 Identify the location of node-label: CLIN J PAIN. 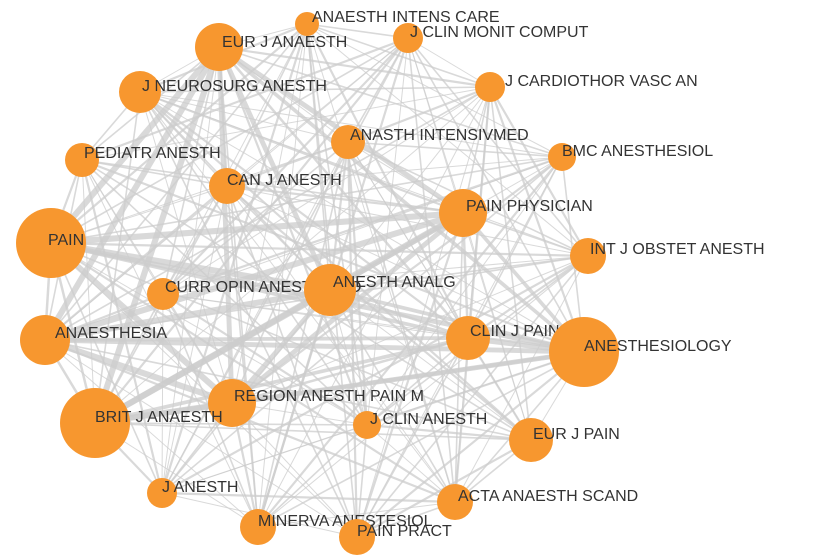
(515, 331).